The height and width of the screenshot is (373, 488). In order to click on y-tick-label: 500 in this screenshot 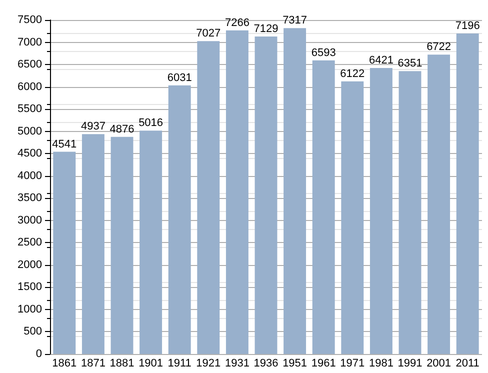, I will do `click(33, 332)`.